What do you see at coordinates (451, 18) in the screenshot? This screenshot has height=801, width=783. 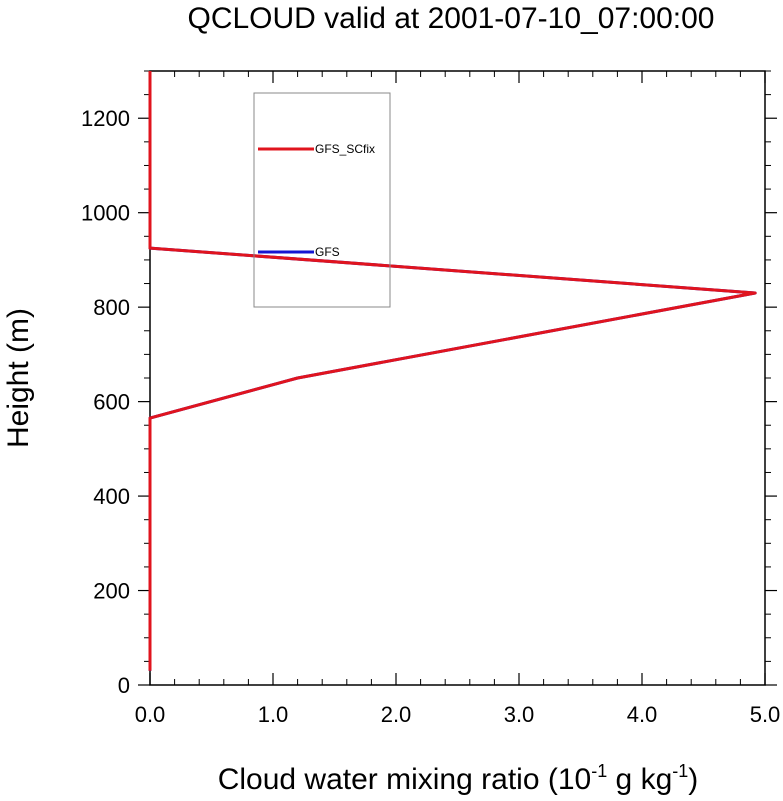 I see `chart-title: QCLOUD valid at 2001-07-10_07:00:00` at bounding box center [451, 18].